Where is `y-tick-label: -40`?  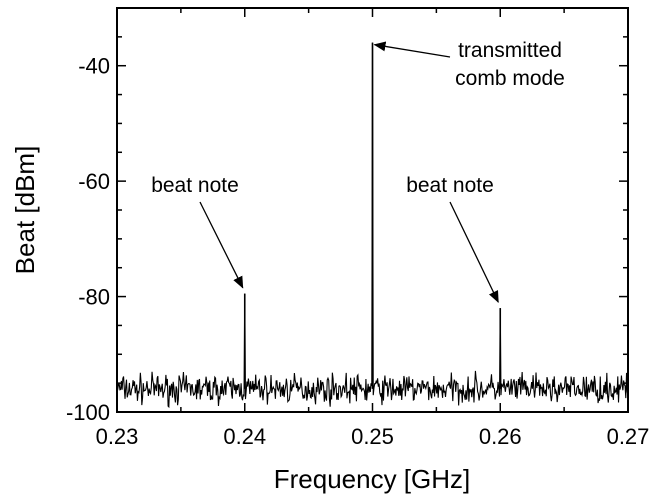
y-tick-label: -40 is located at coordinates (94, 66).